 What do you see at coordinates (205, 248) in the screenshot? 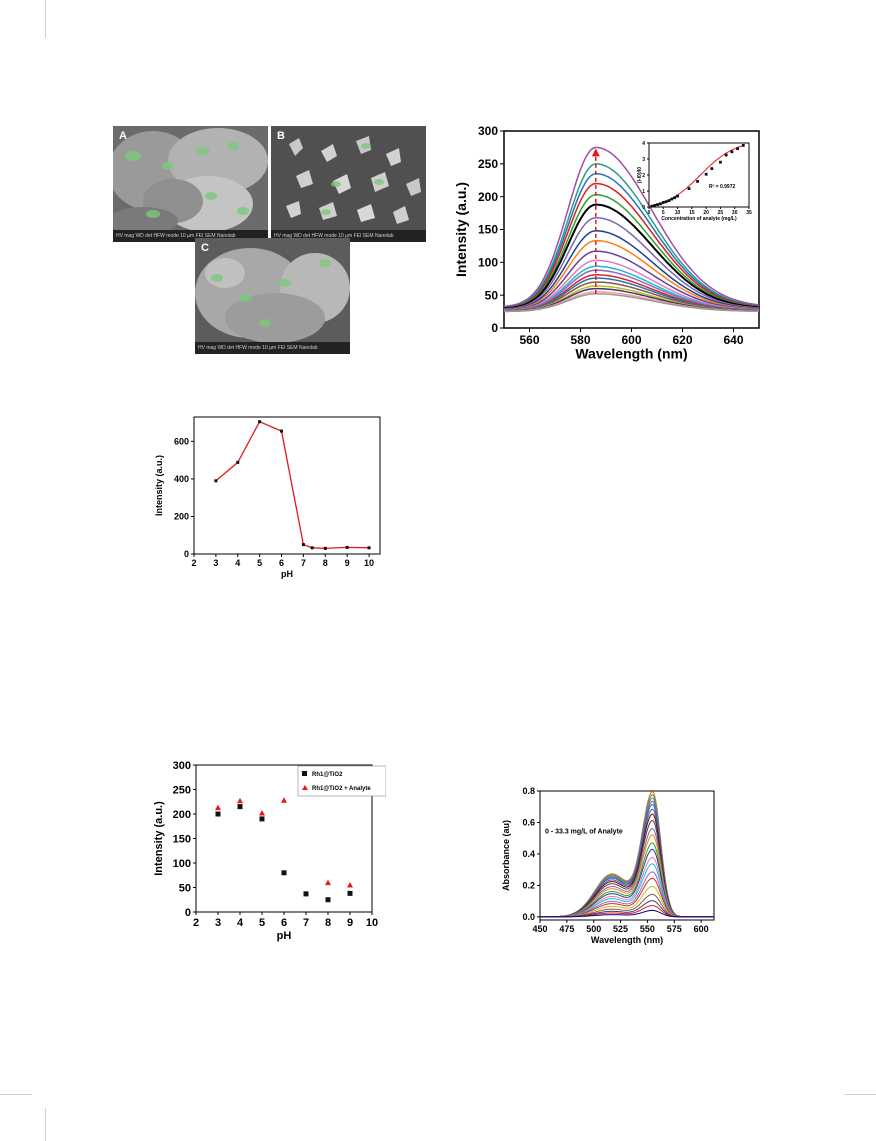
I see `sem-panel-label: C` at bounding box center [205, 248].